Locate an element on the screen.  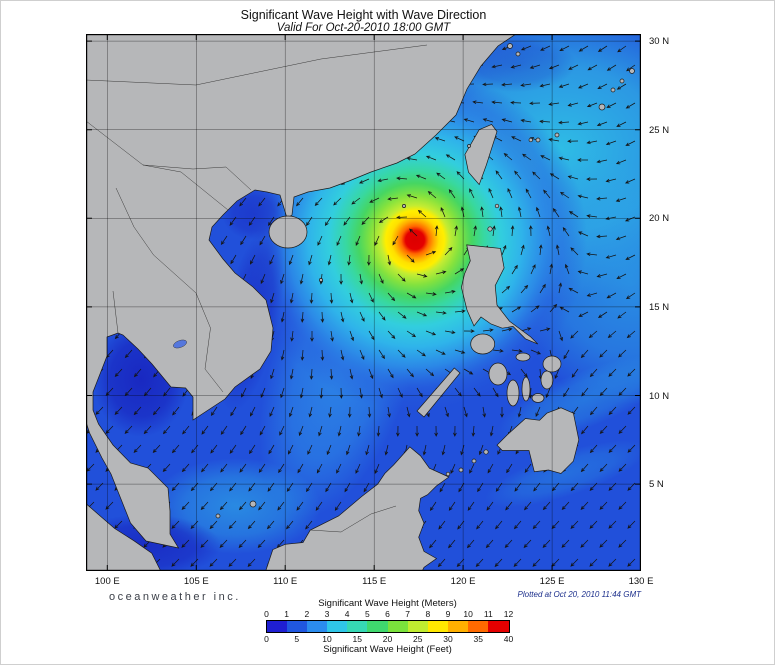
luzon-island is located at coordinates (500, 294).